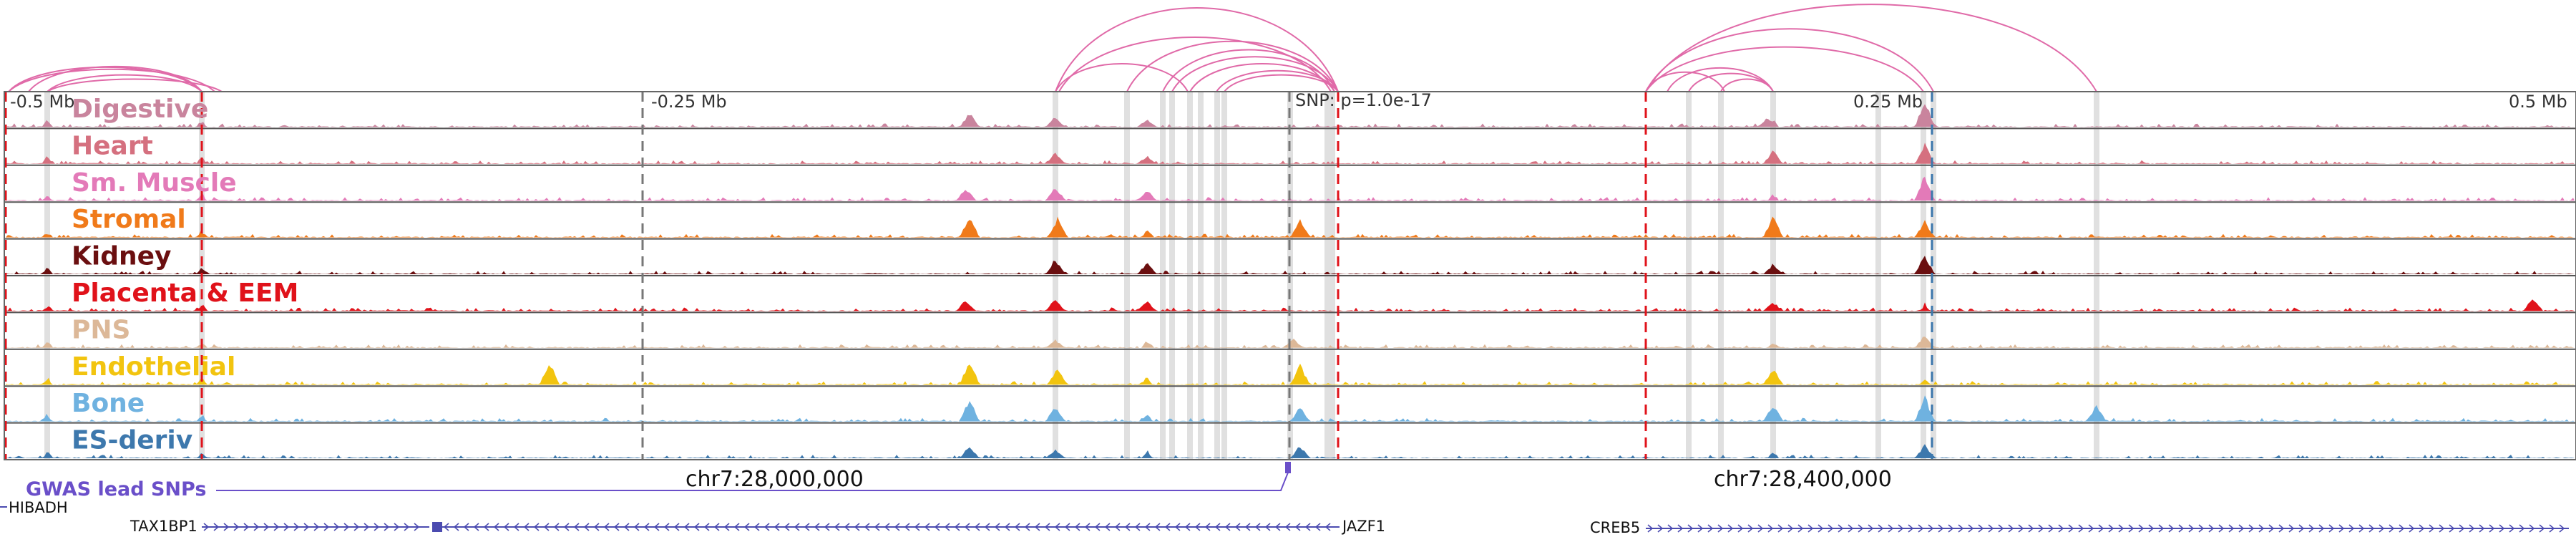 The width and height of the screenshot is (2576, 537). Describe the element at coordinates (185, 293) in the screenshot. I see `track-label: Placenta & EEM` at that location.